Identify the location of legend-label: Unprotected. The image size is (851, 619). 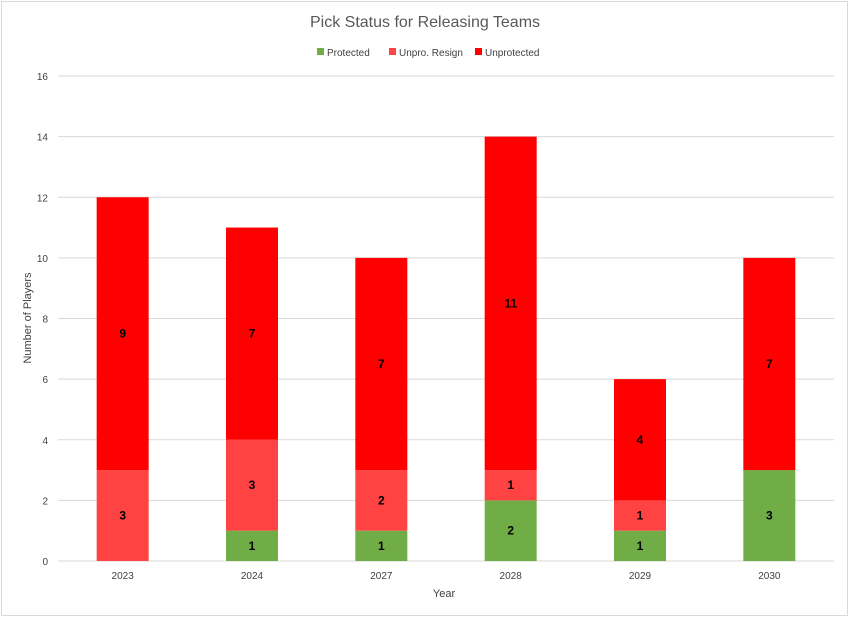
(512, 53).